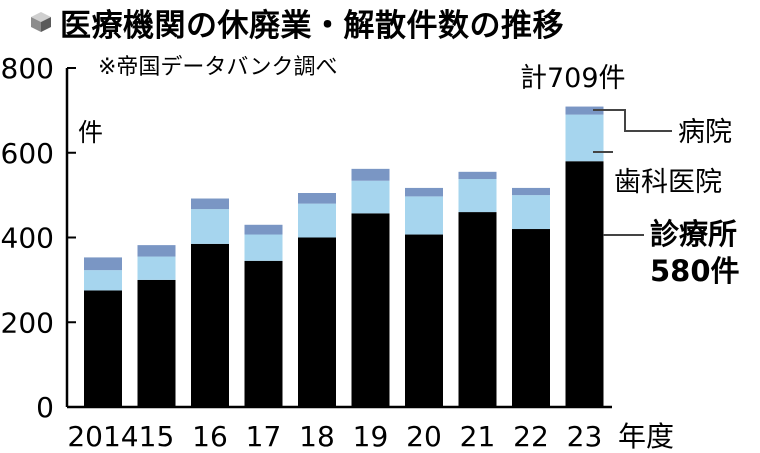 The image size is (760, 453). What do you see at coordinates (573, 78) in the screenshot?
I see `total-label: 計709件` at bounding box center [573, 78].